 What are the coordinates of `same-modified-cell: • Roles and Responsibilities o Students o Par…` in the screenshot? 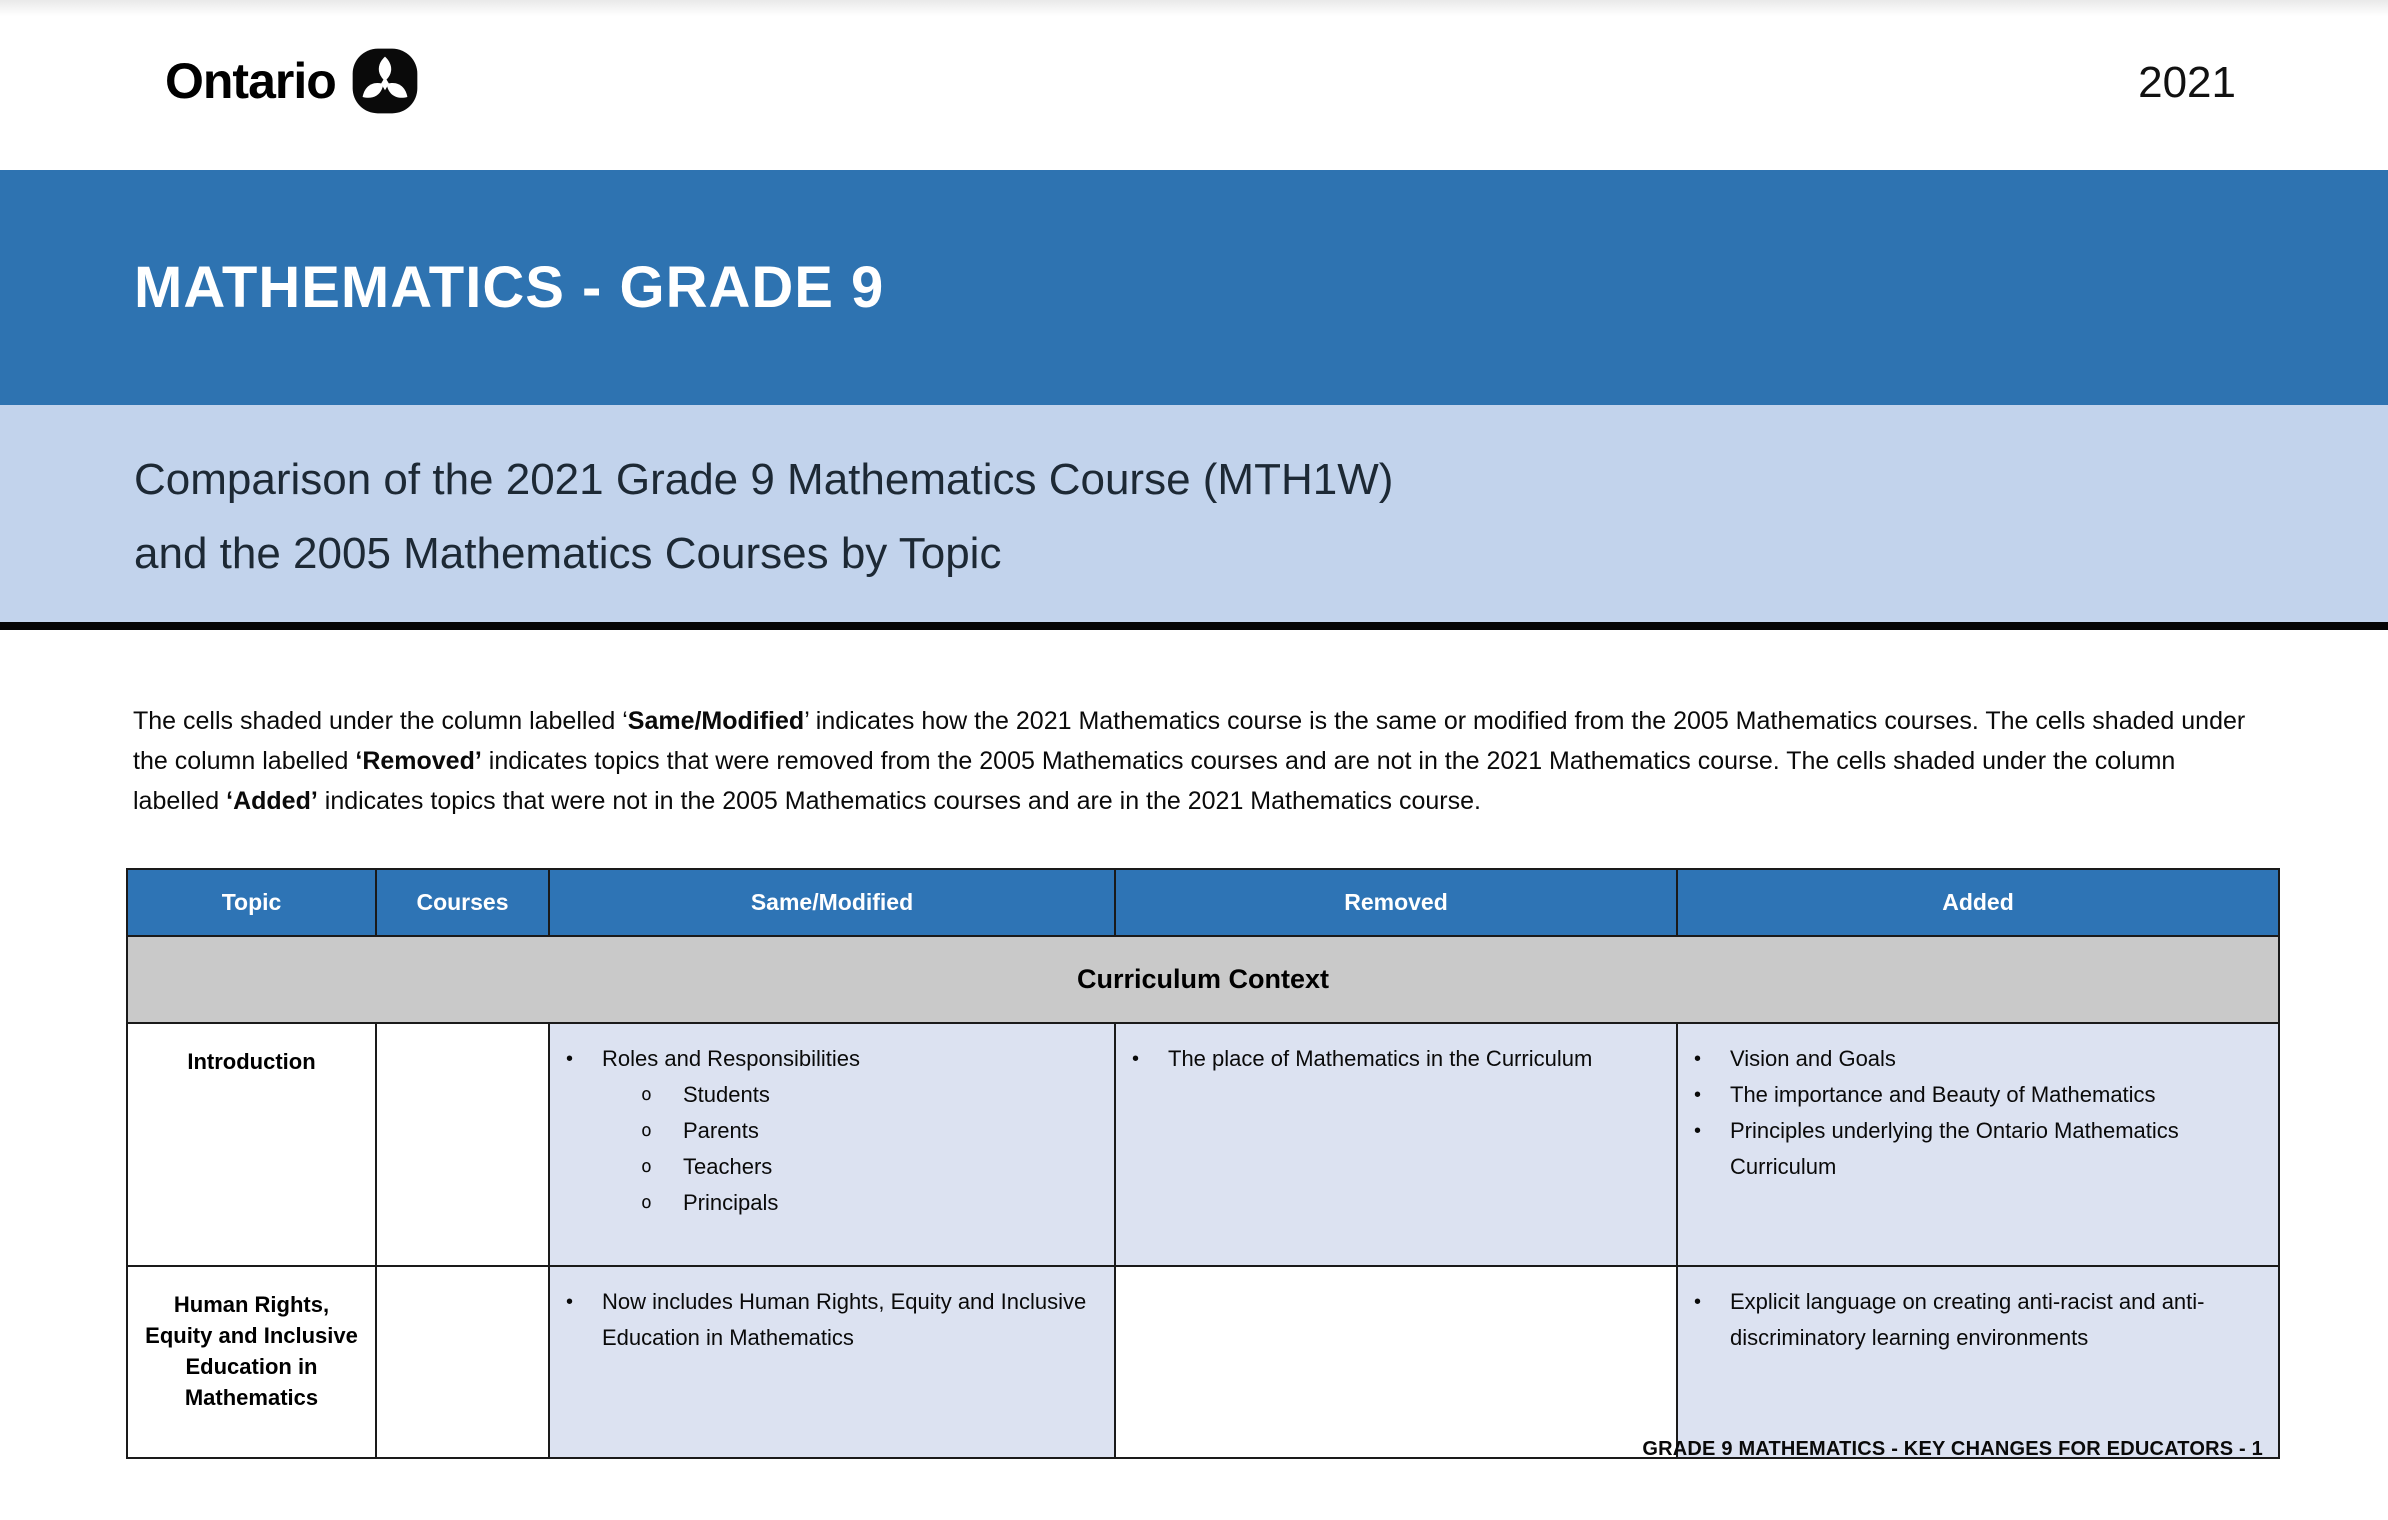 It's located at (832, 1144).